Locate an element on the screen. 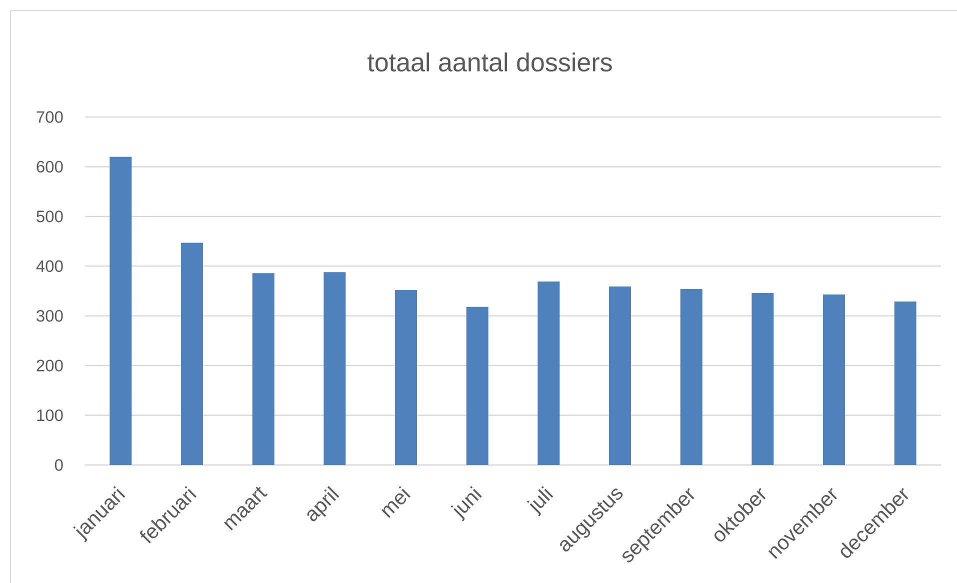  y-tick-label: 0 is located at coordinates (58, 465).